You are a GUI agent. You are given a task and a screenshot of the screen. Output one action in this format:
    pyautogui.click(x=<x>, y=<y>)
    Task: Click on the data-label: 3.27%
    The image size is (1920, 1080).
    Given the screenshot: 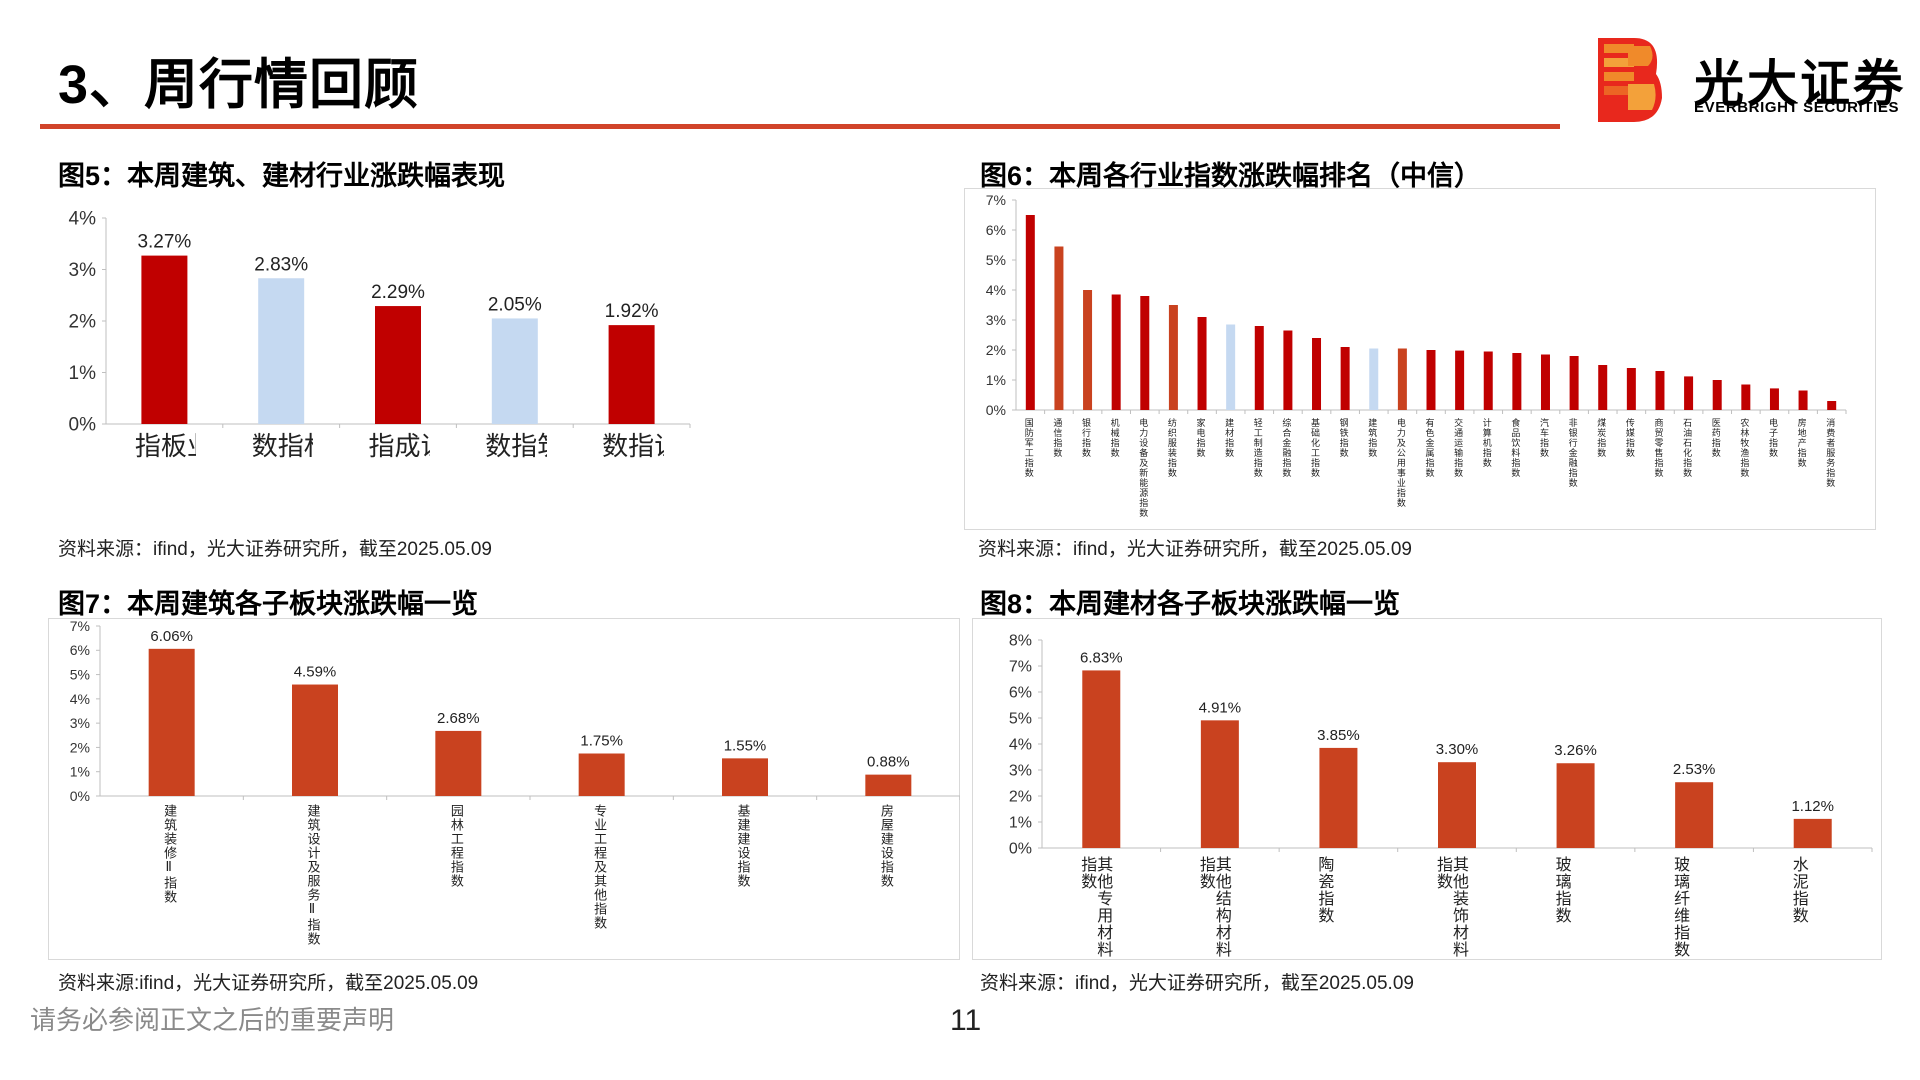 What is the action you would take?
    pyautogui.click(x=164, y=242)
    